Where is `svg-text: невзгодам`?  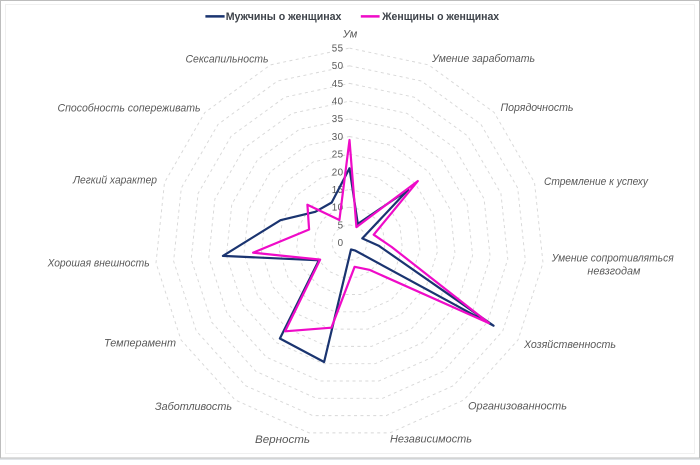 svg-text: невзгодам is located at coordinates (613, 272).